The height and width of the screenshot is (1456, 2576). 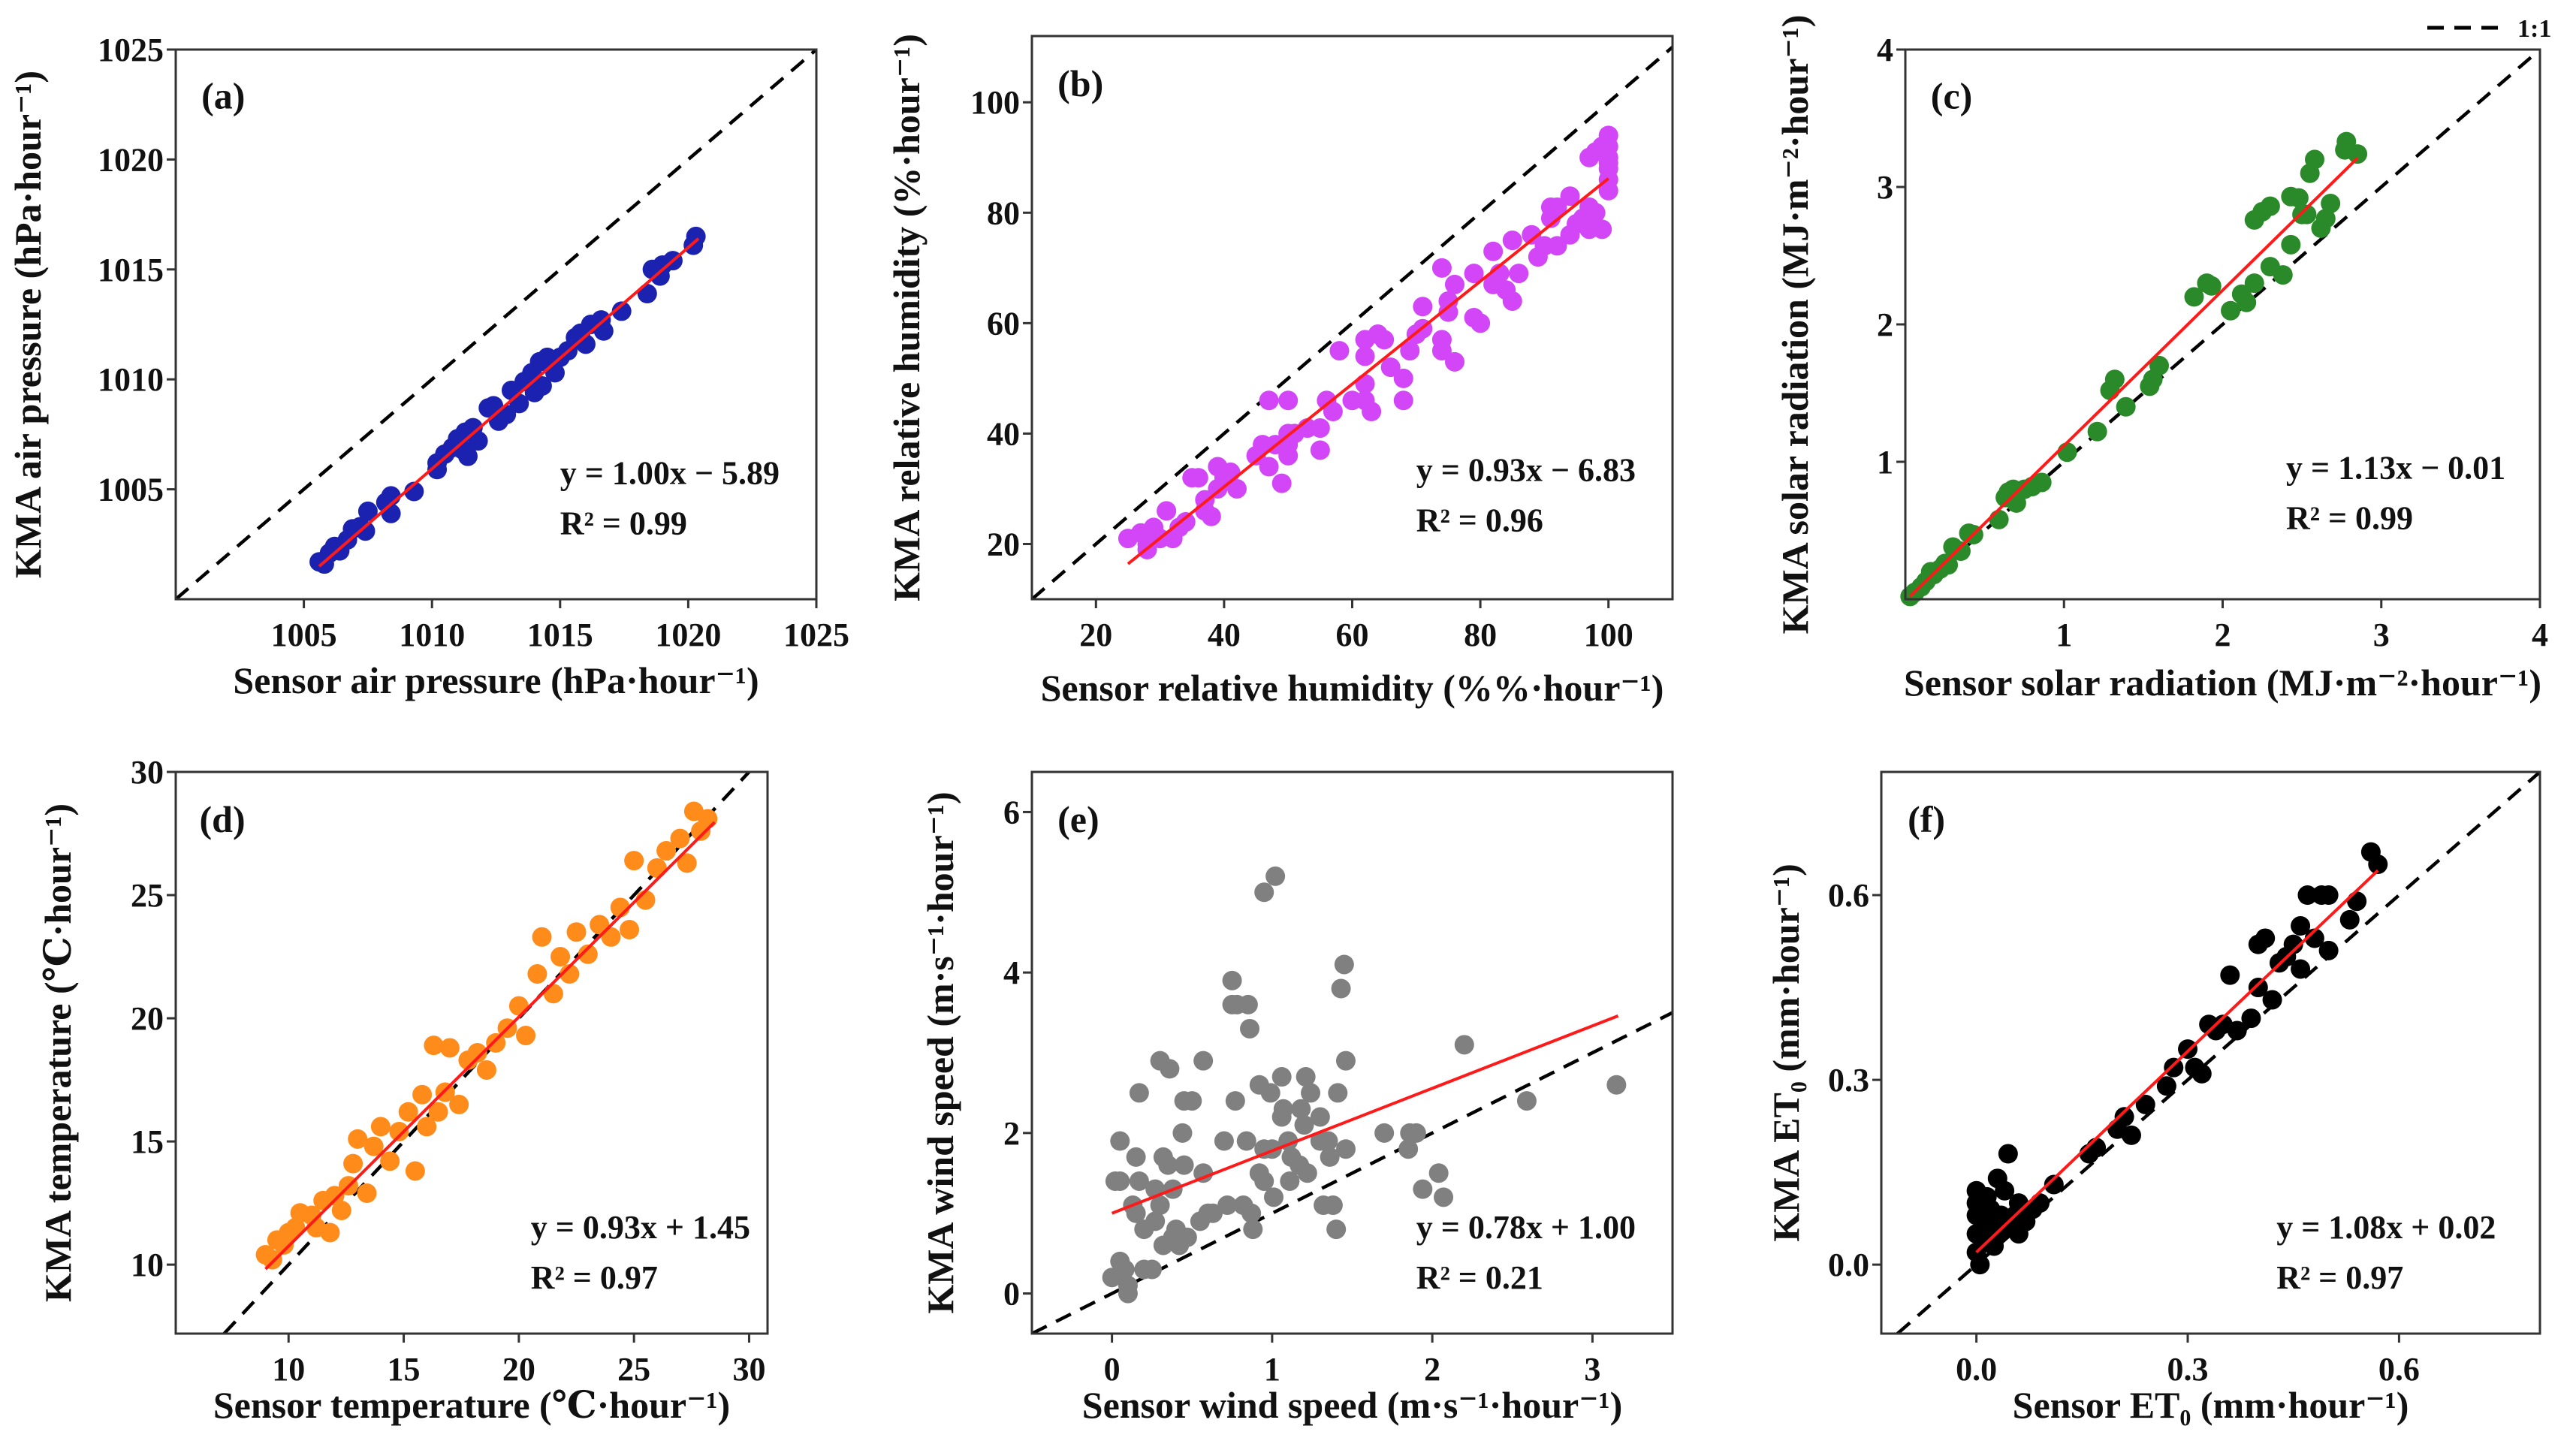 I want to click on x-tick-label: 15, so click(x=404, y=1369).